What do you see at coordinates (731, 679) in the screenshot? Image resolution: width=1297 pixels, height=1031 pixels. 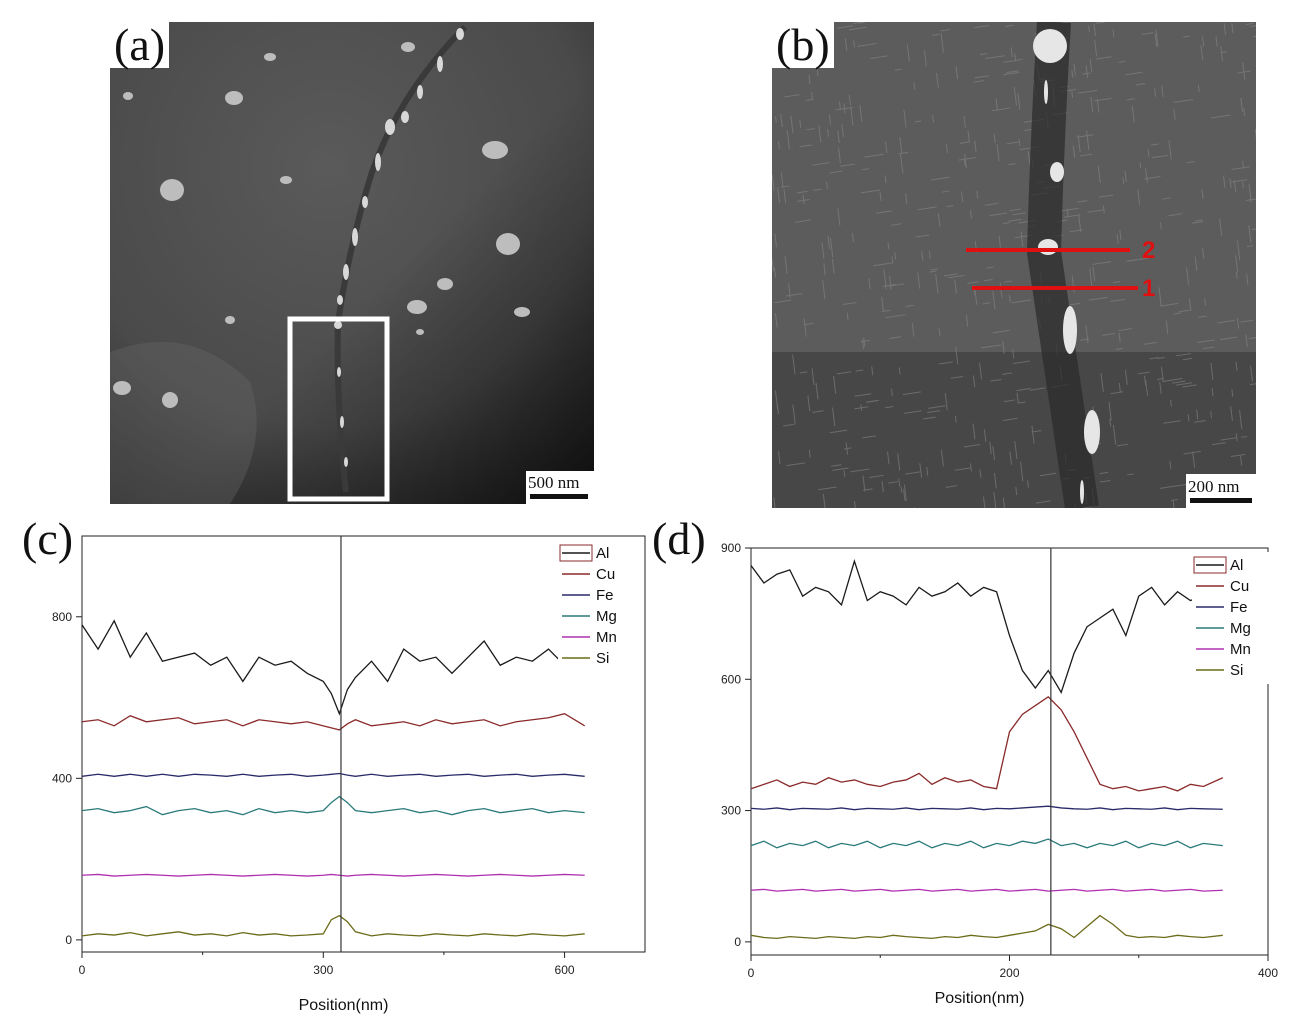 I see `y-tick-label: 600` at bounding box center [731, 679].